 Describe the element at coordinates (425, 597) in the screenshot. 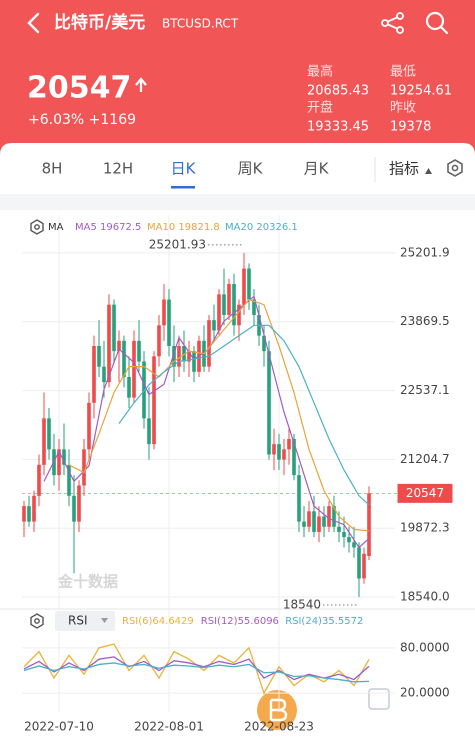

I see `y-tick-label: 18540.0` at that location.